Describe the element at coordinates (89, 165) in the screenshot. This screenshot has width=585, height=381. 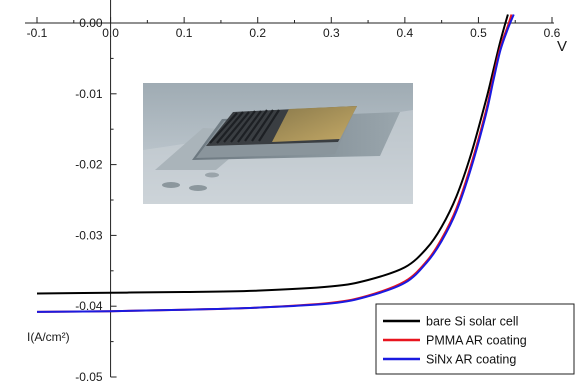
I see `y-tick-label: -0.02` at that location.